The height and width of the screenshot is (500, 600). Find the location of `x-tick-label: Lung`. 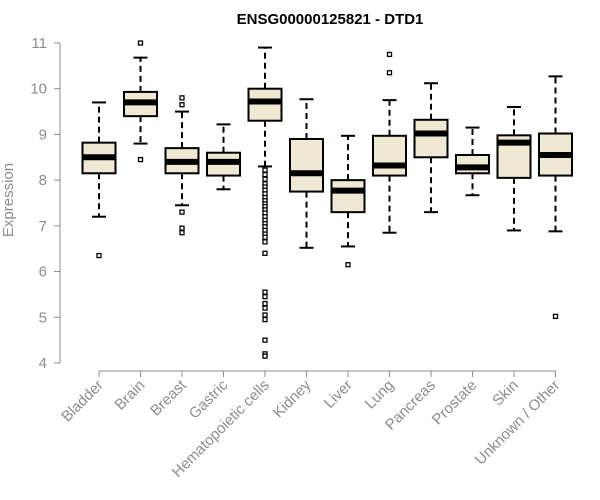

x-tick-label: Lung is located at coordinates (380, 395).